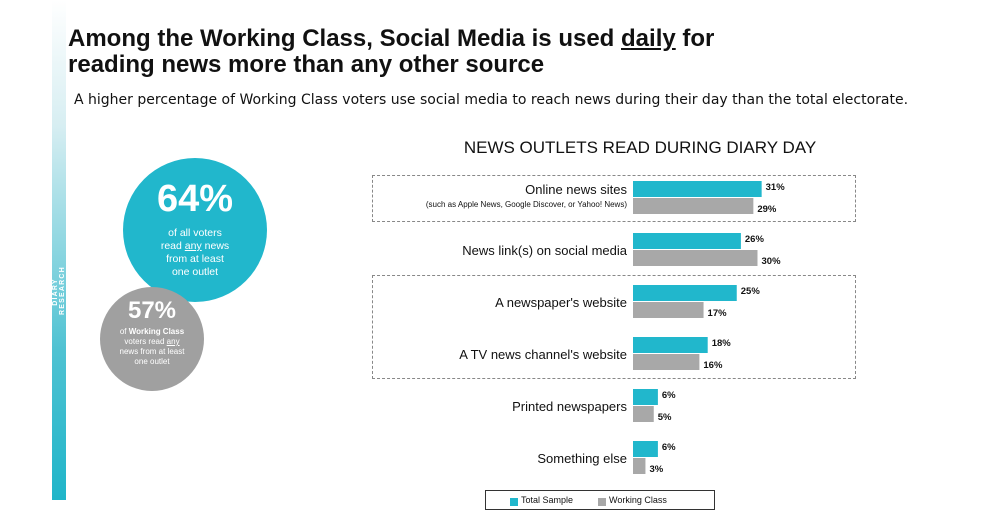  What do you see at coordinates (514, 502) in the screenshot?
I see `legend-swatch-total` at bounding box center [514, 502].